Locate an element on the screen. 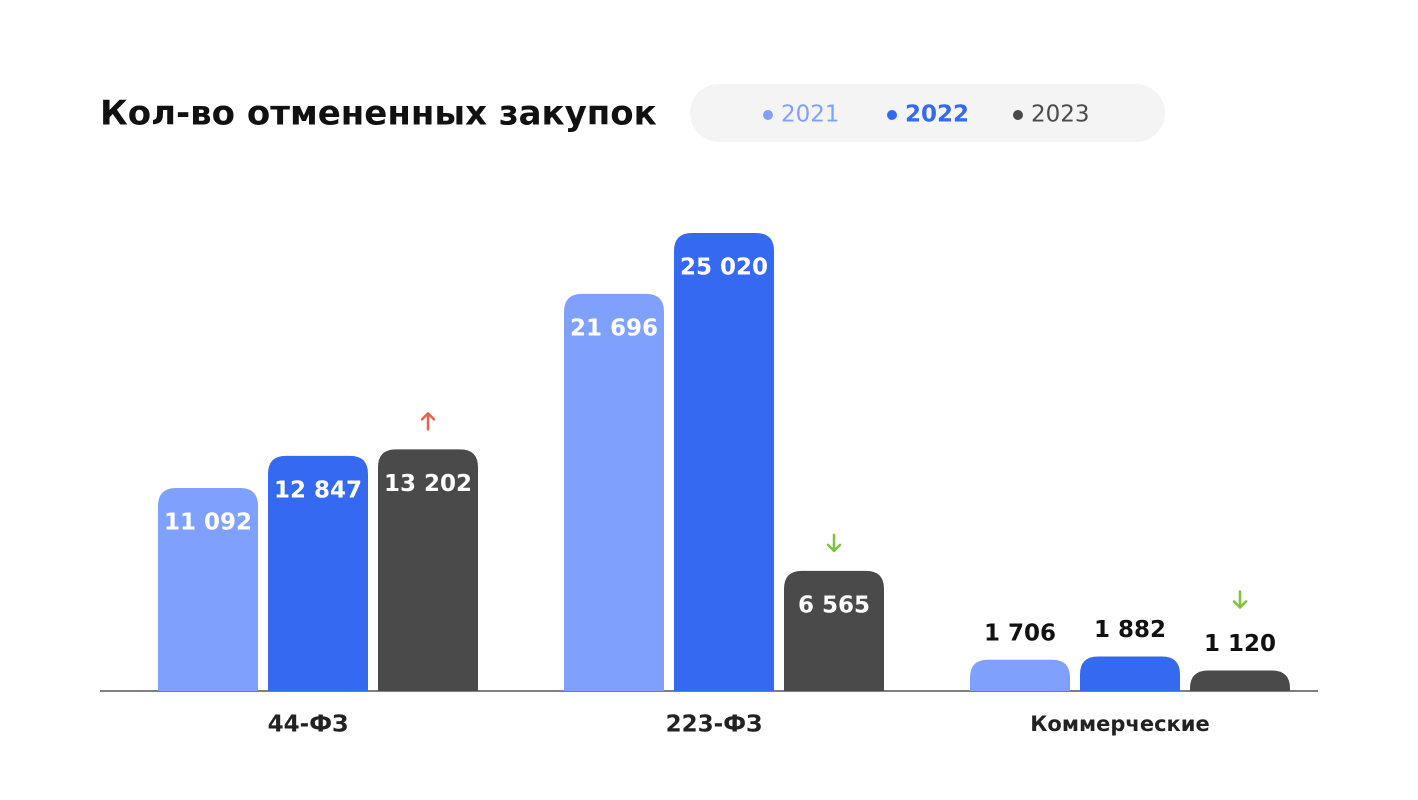 The width and height of the screenshot is (1418, 800). value-label: 12 847 is located at coordinates (318, 490).